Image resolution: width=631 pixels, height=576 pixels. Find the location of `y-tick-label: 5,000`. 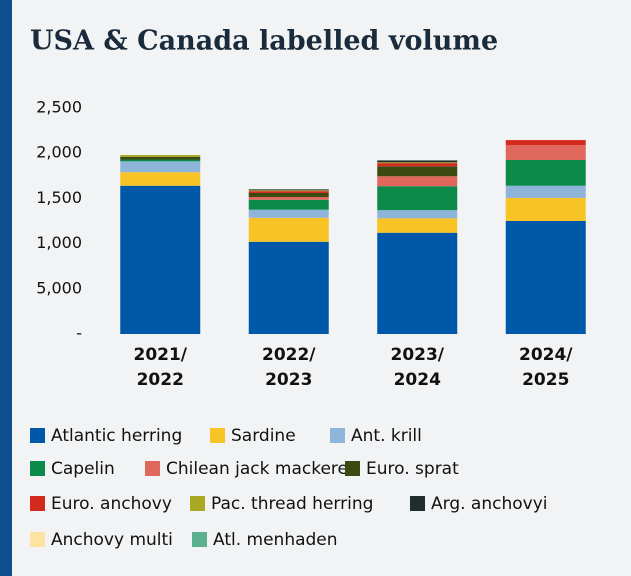

y-tick-label: 5,000 is located at coordinates (59, 287).